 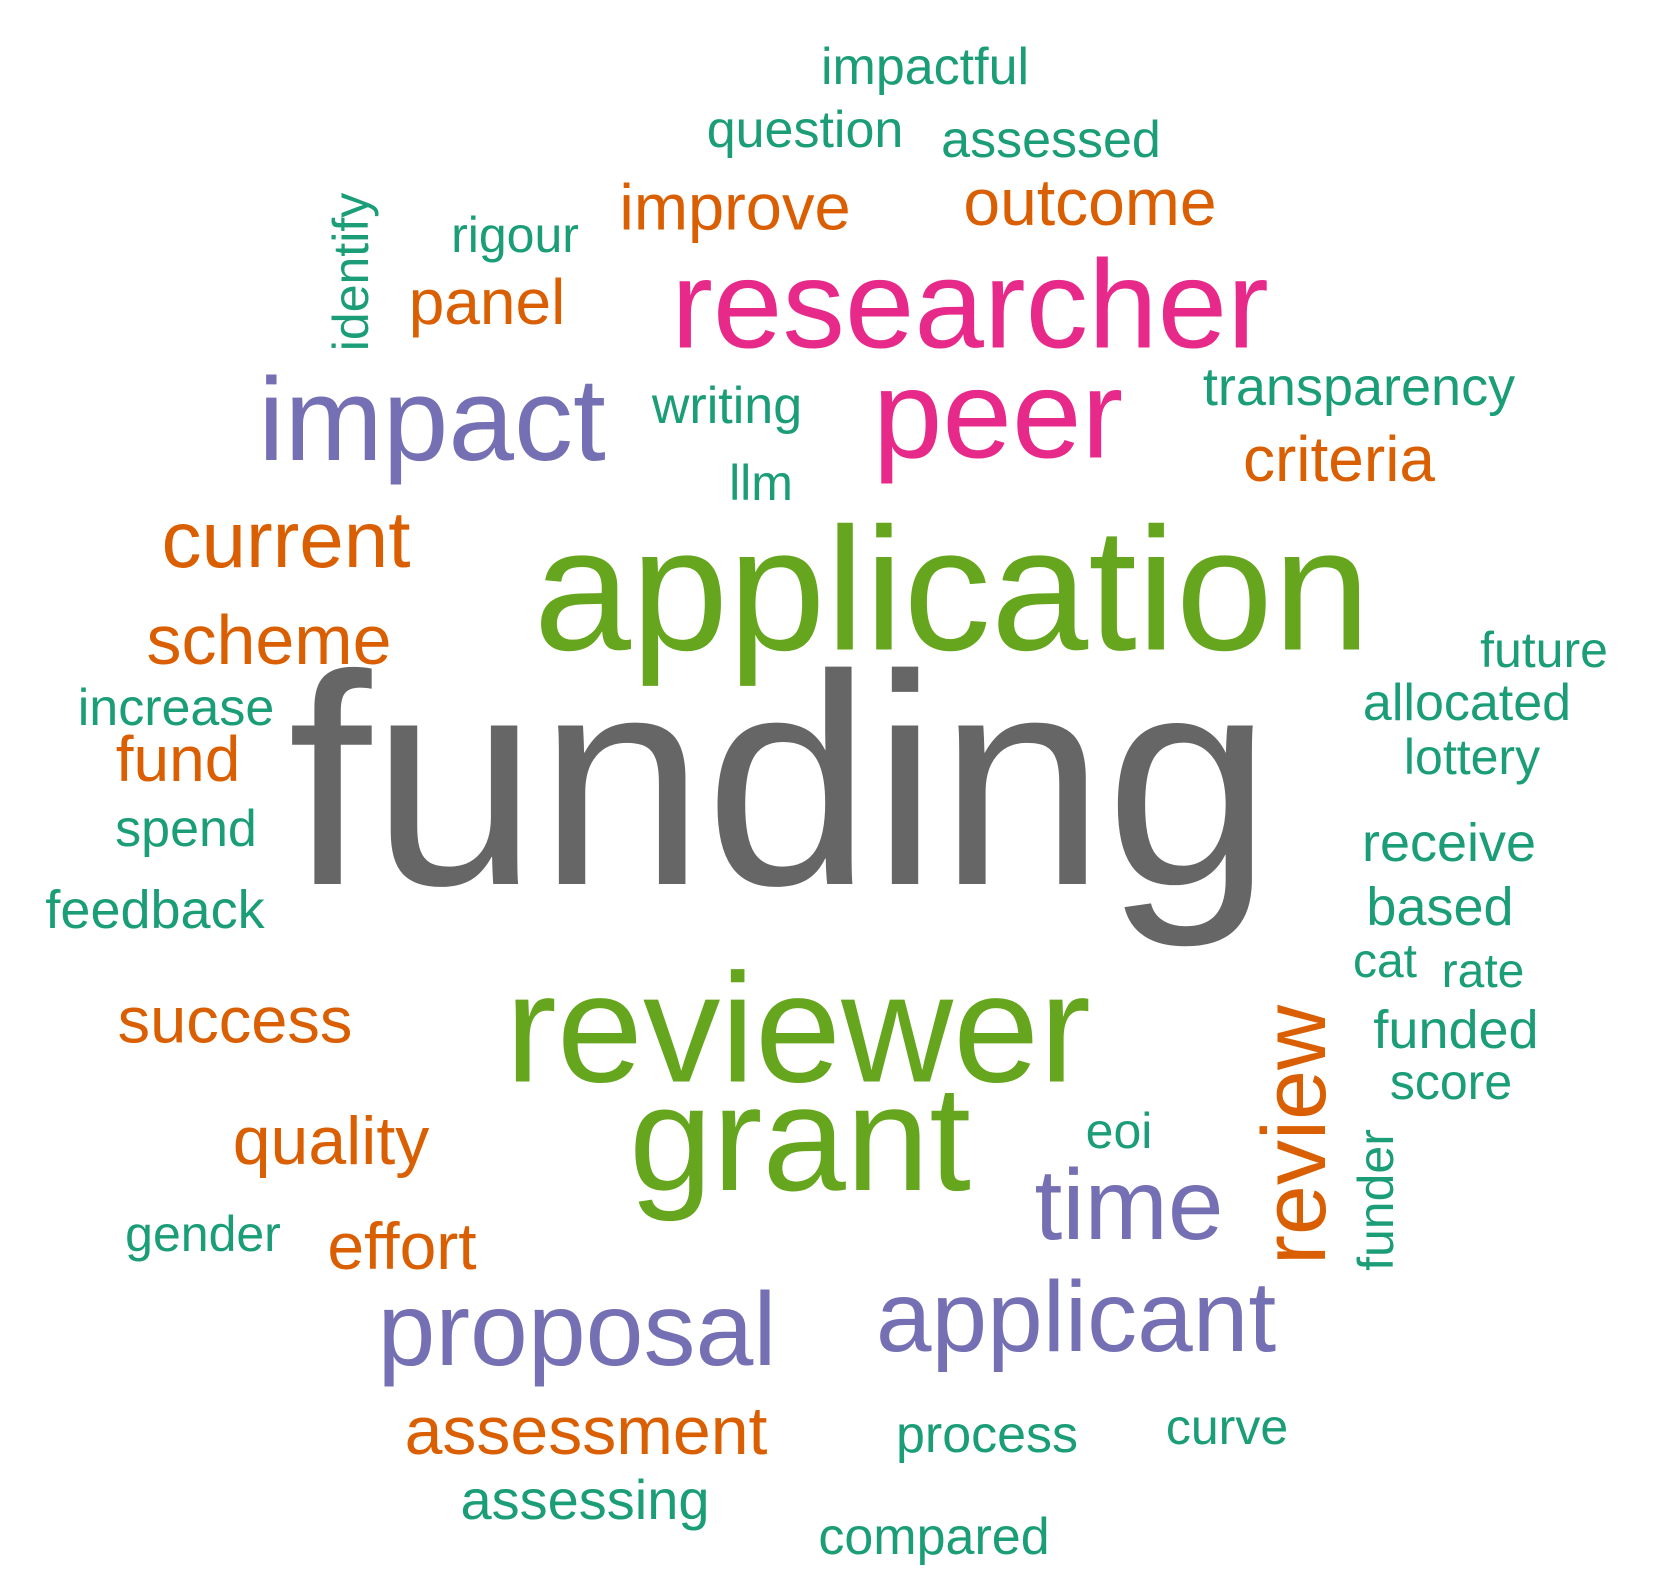 What do you see at coordinates (780, 780) in the screenshot?
I see `word-funding: funding` at bounding box center [780, 780].